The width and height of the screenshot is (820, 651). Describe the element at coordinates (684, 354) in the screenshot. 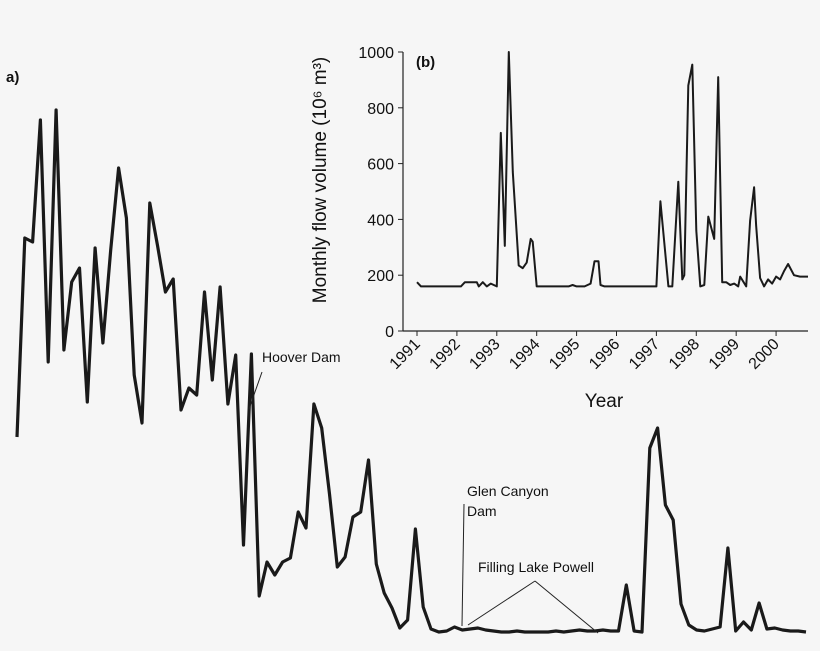

I see `b-x-tick-label: 1998` at that location.